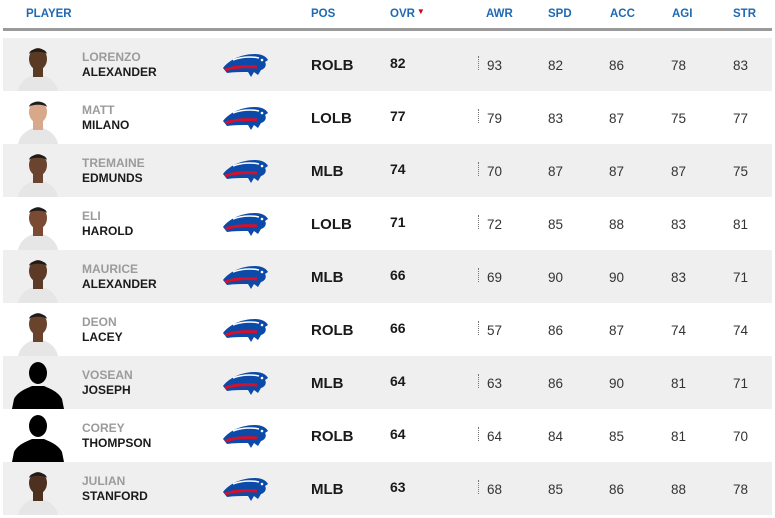  I want to click on player-last-name: STANFORD, so click(115, 496).